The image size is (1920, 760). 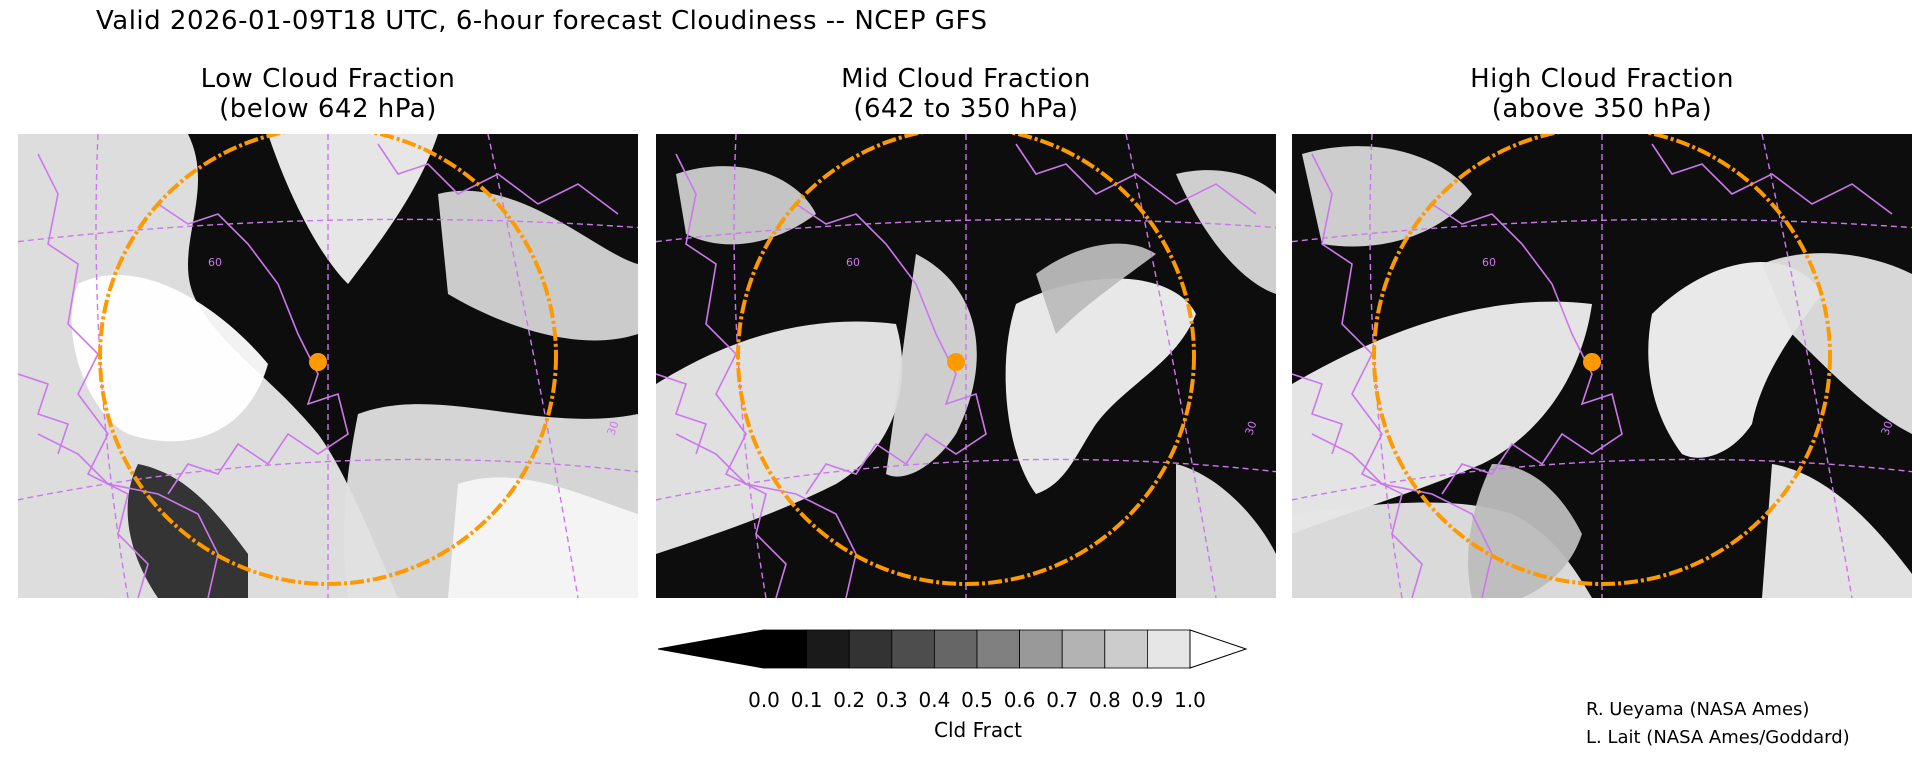 What do you see at coordinates (1147, 700) in the screenshot?
I see `colorbar-tick-label: 0.9` at bounding box center [1147, 700].